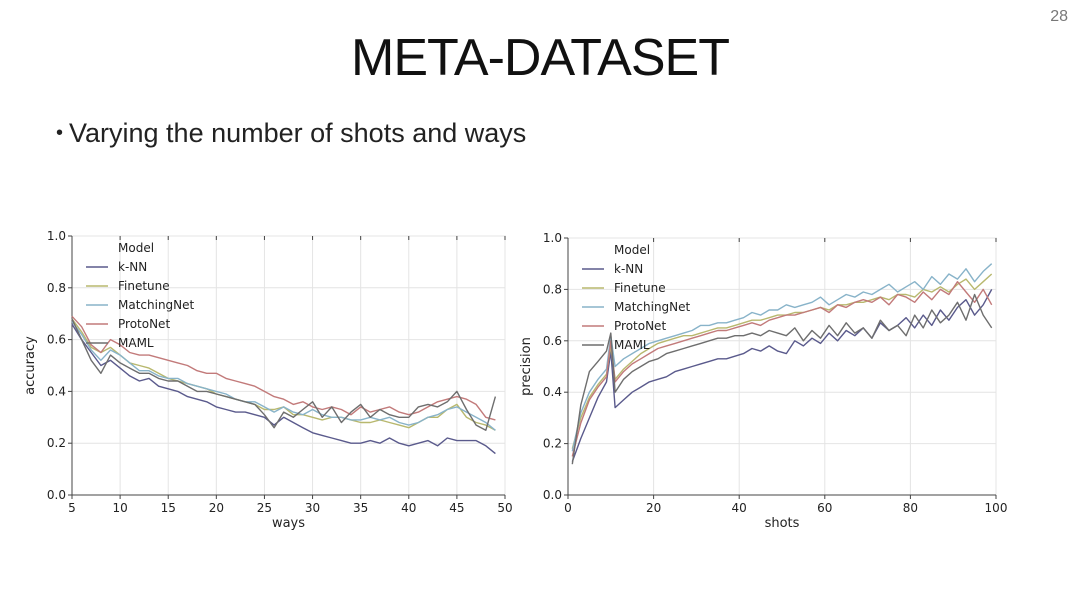 The height and width of the screenshot is (608, 1080). What do you see at coordinates (168, 508) in the screenshot?
I see `x-tick-label: 15` at bounding box center [168, 508].